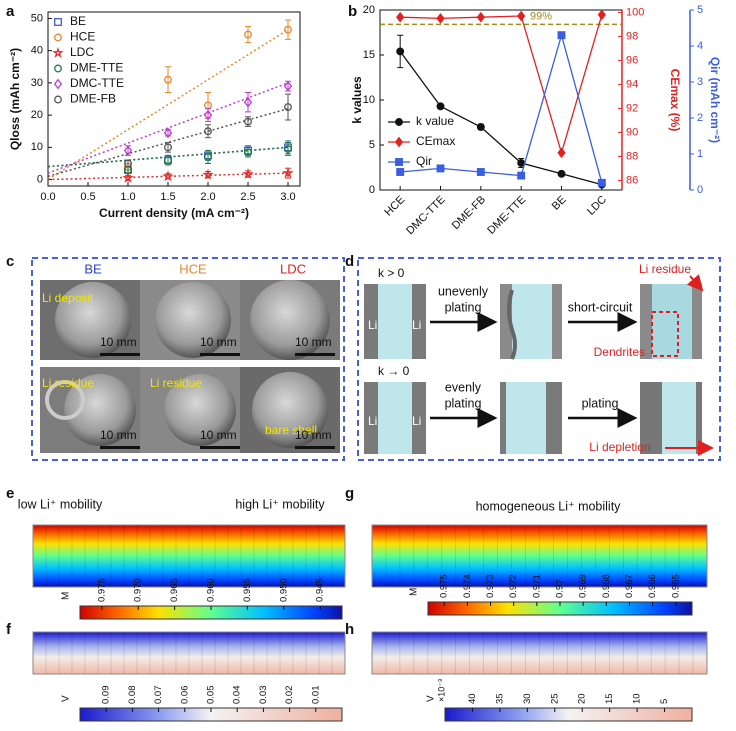 This screenshot has width=736, height=731. Describe the element at coordinates (283, 590) in the screenshot. I see `colorbar-tick-label: 0.950` at that location.